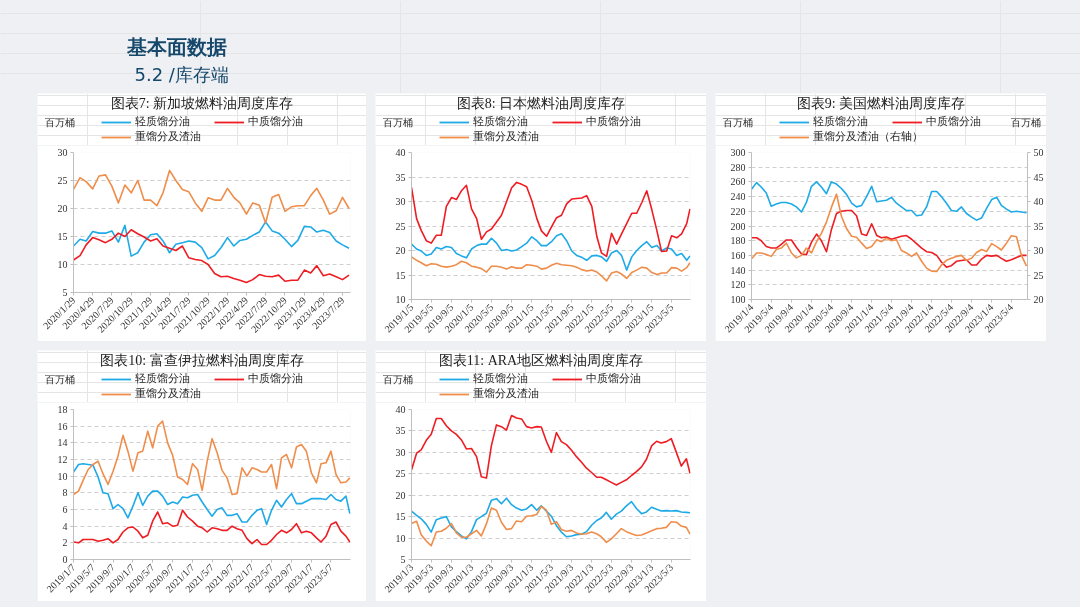 The image size is (1080, 607). What do you see at coordinates (65, 526) in the screenshot?
I see `y-tick-label: 4` at bounding box center [65, 526].